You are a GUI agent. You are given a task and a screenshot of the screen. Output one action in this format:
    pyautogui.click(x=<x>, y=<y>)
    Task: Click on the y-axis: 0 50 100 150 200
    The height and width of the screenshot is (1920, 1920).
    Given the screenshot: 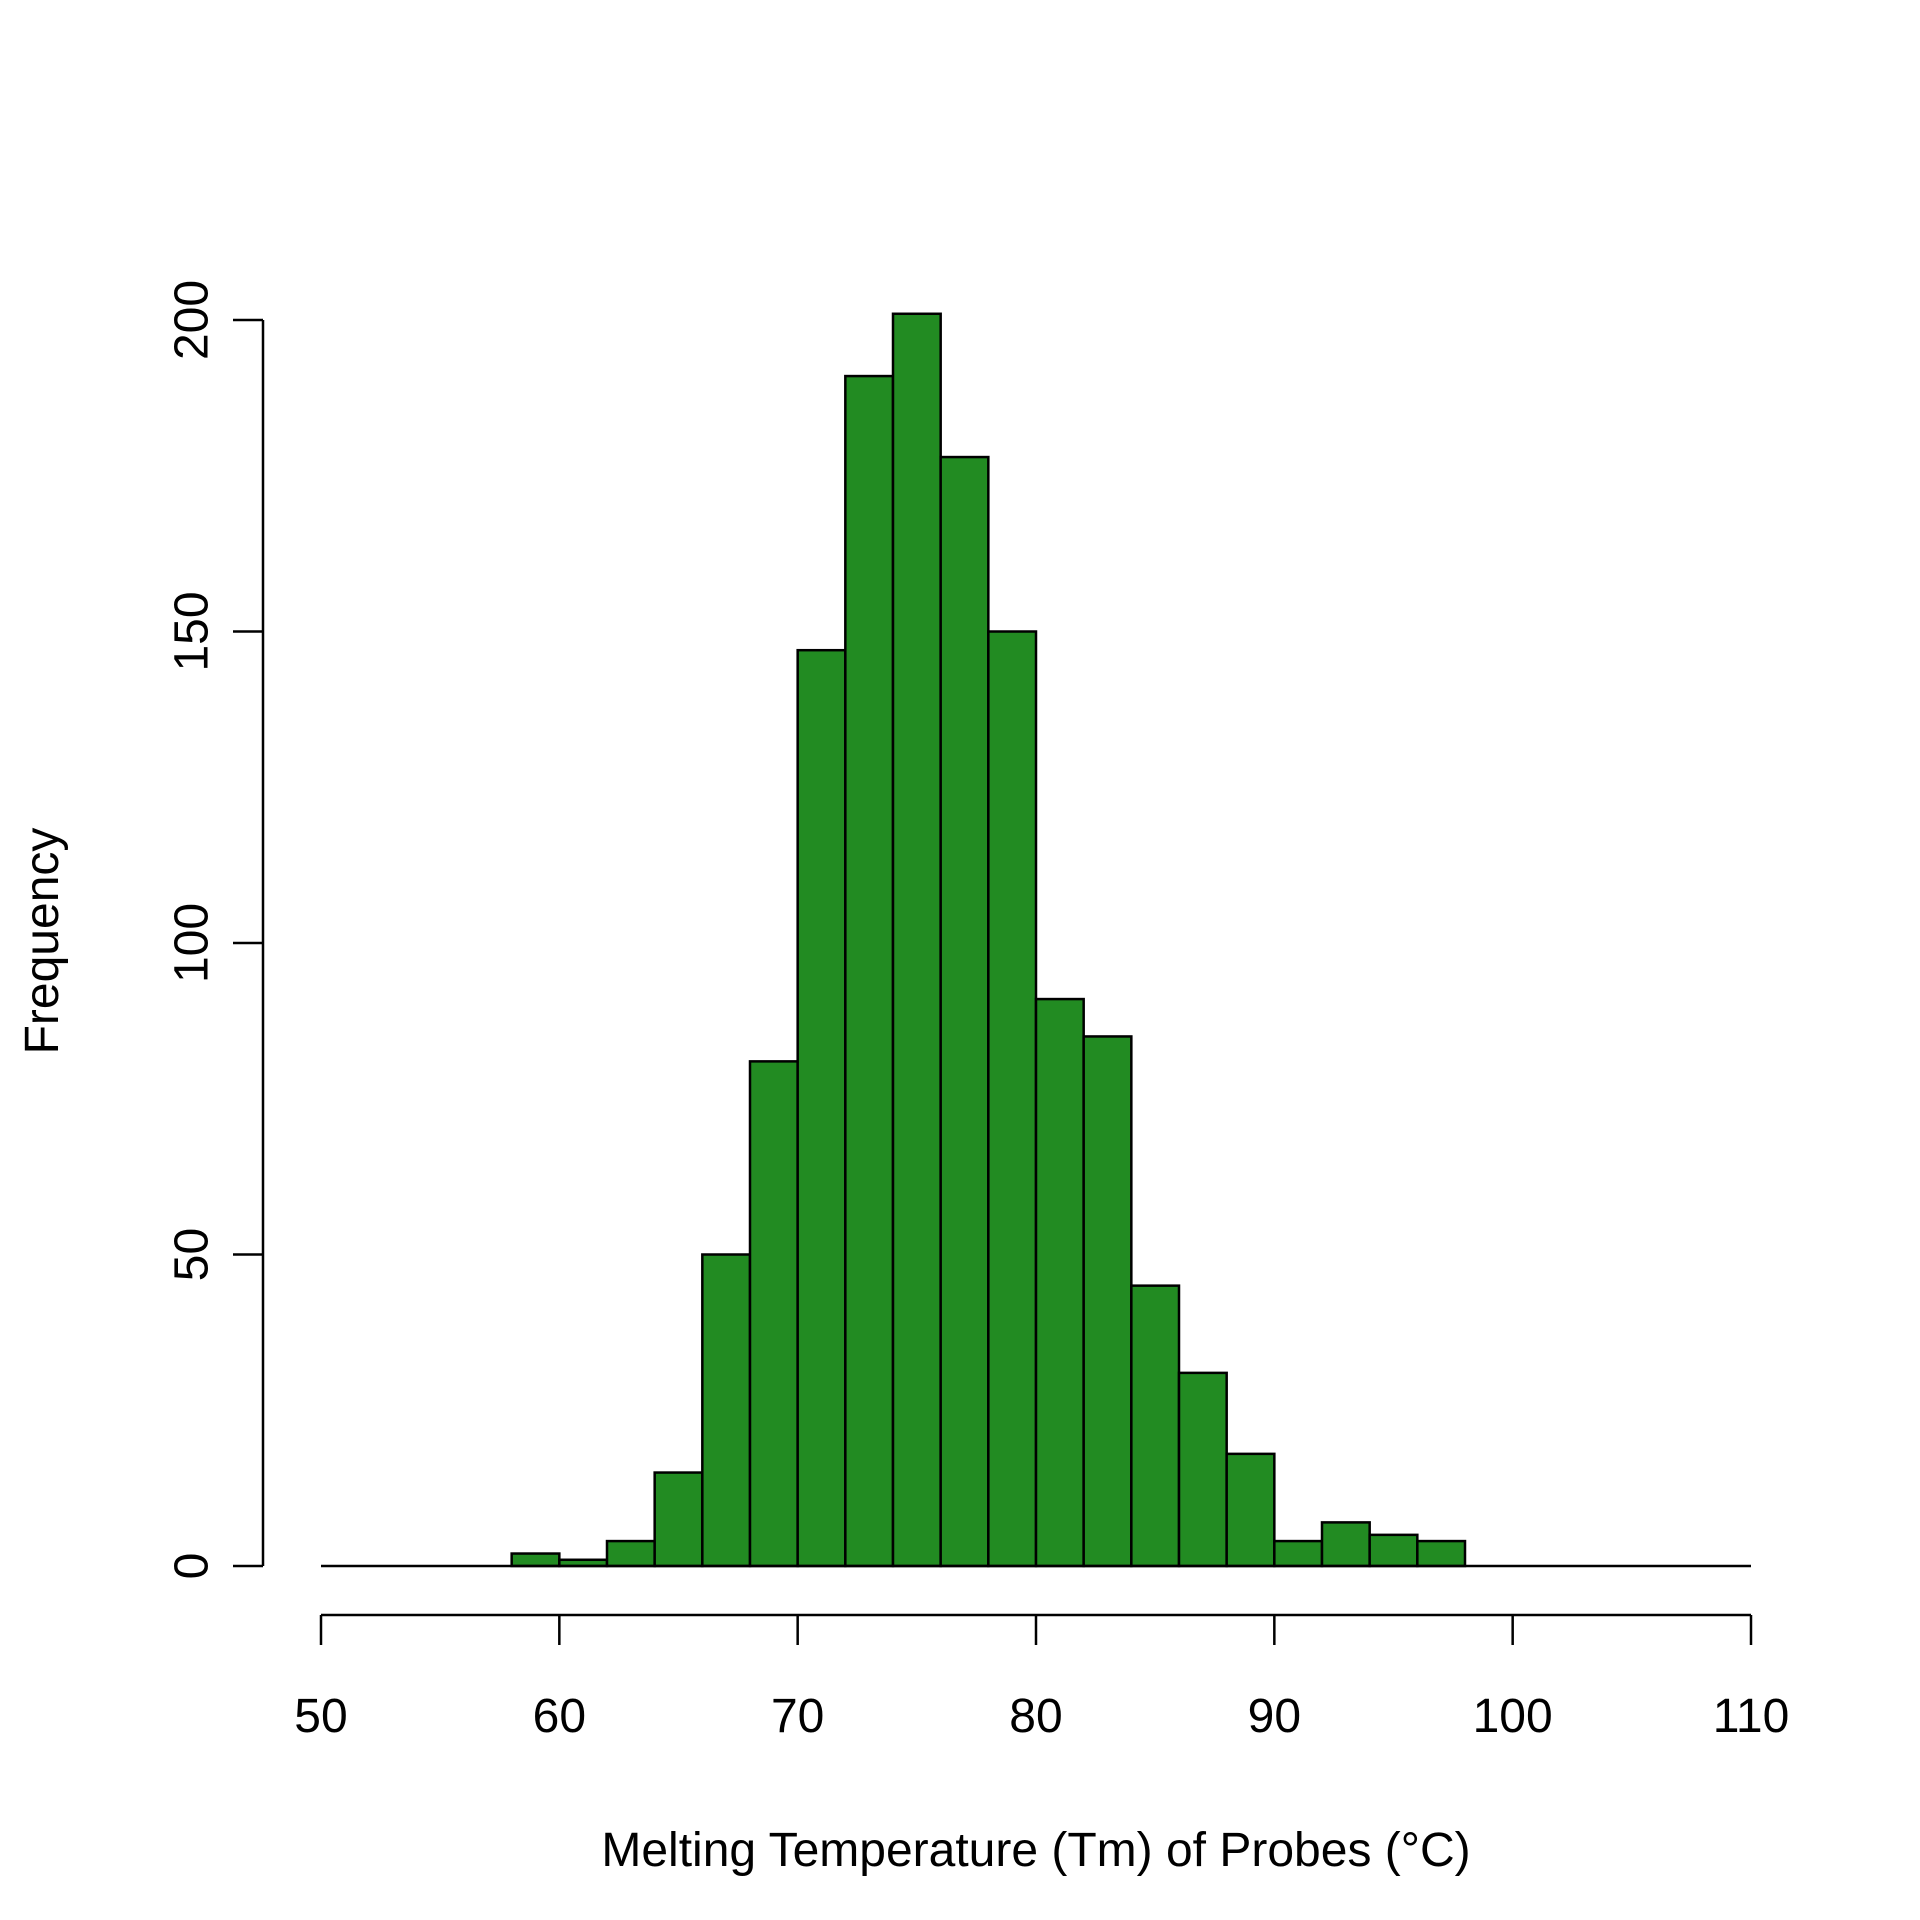 What is the action you would take?
    pyautogui.click(x=215, y=930)
    